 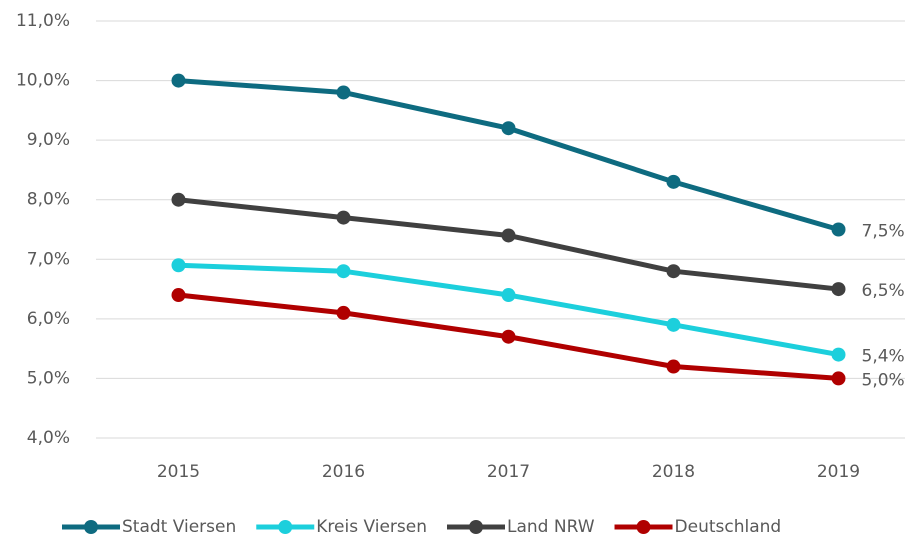 I want to click on data-label: 5,4%, so click(x=883, y=357).